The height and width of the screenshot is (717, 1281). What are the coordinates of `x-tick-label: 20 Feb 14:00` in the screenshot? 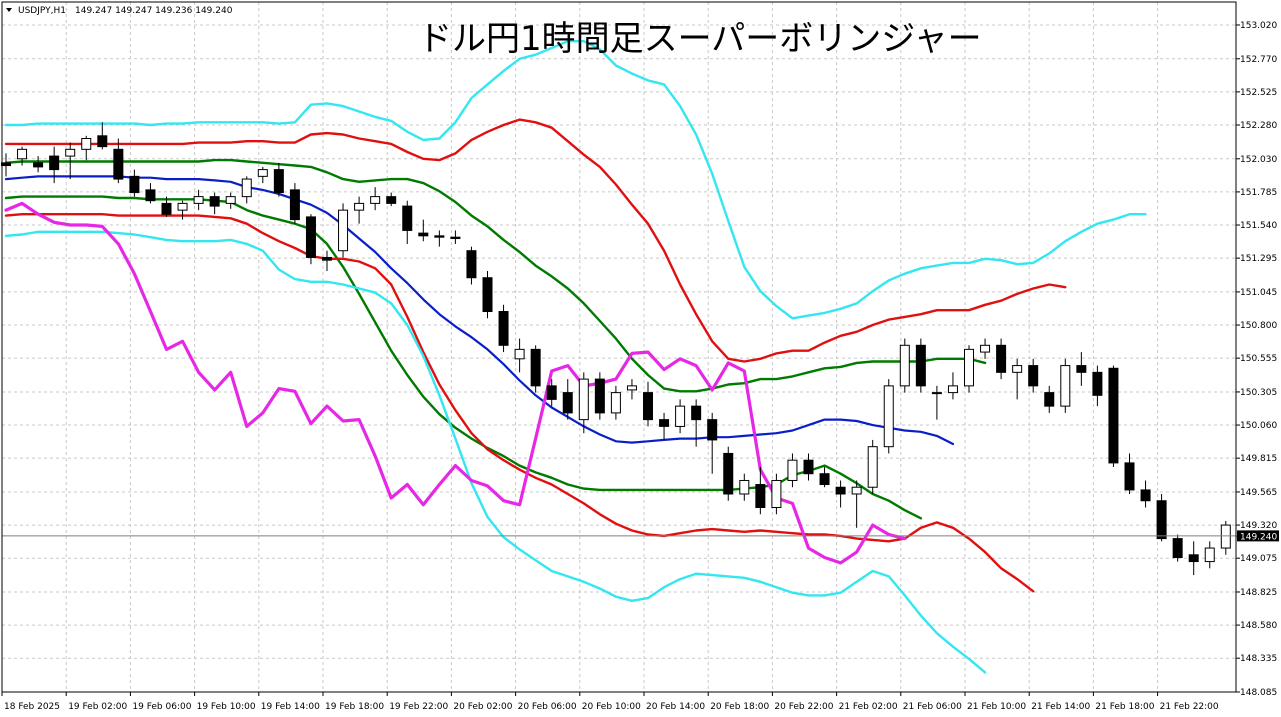 It's located at (675, 707).